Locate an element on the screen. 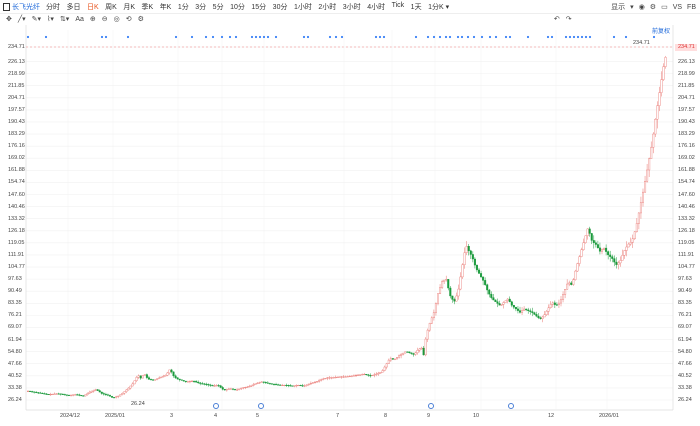  tab-period-13: 1小时 is located at coordinates (302, 7).